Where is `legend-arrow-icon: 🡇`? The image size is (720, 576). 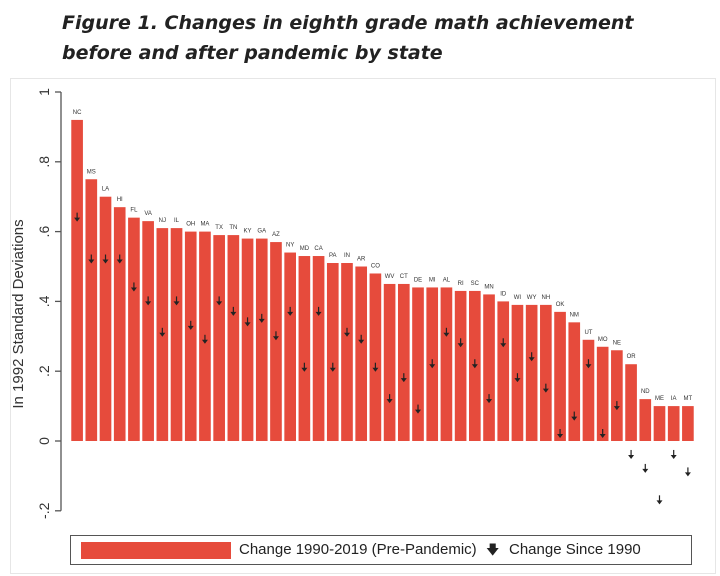
legend-arrow-icon: 🡇 is located at coordinates (493, 550).